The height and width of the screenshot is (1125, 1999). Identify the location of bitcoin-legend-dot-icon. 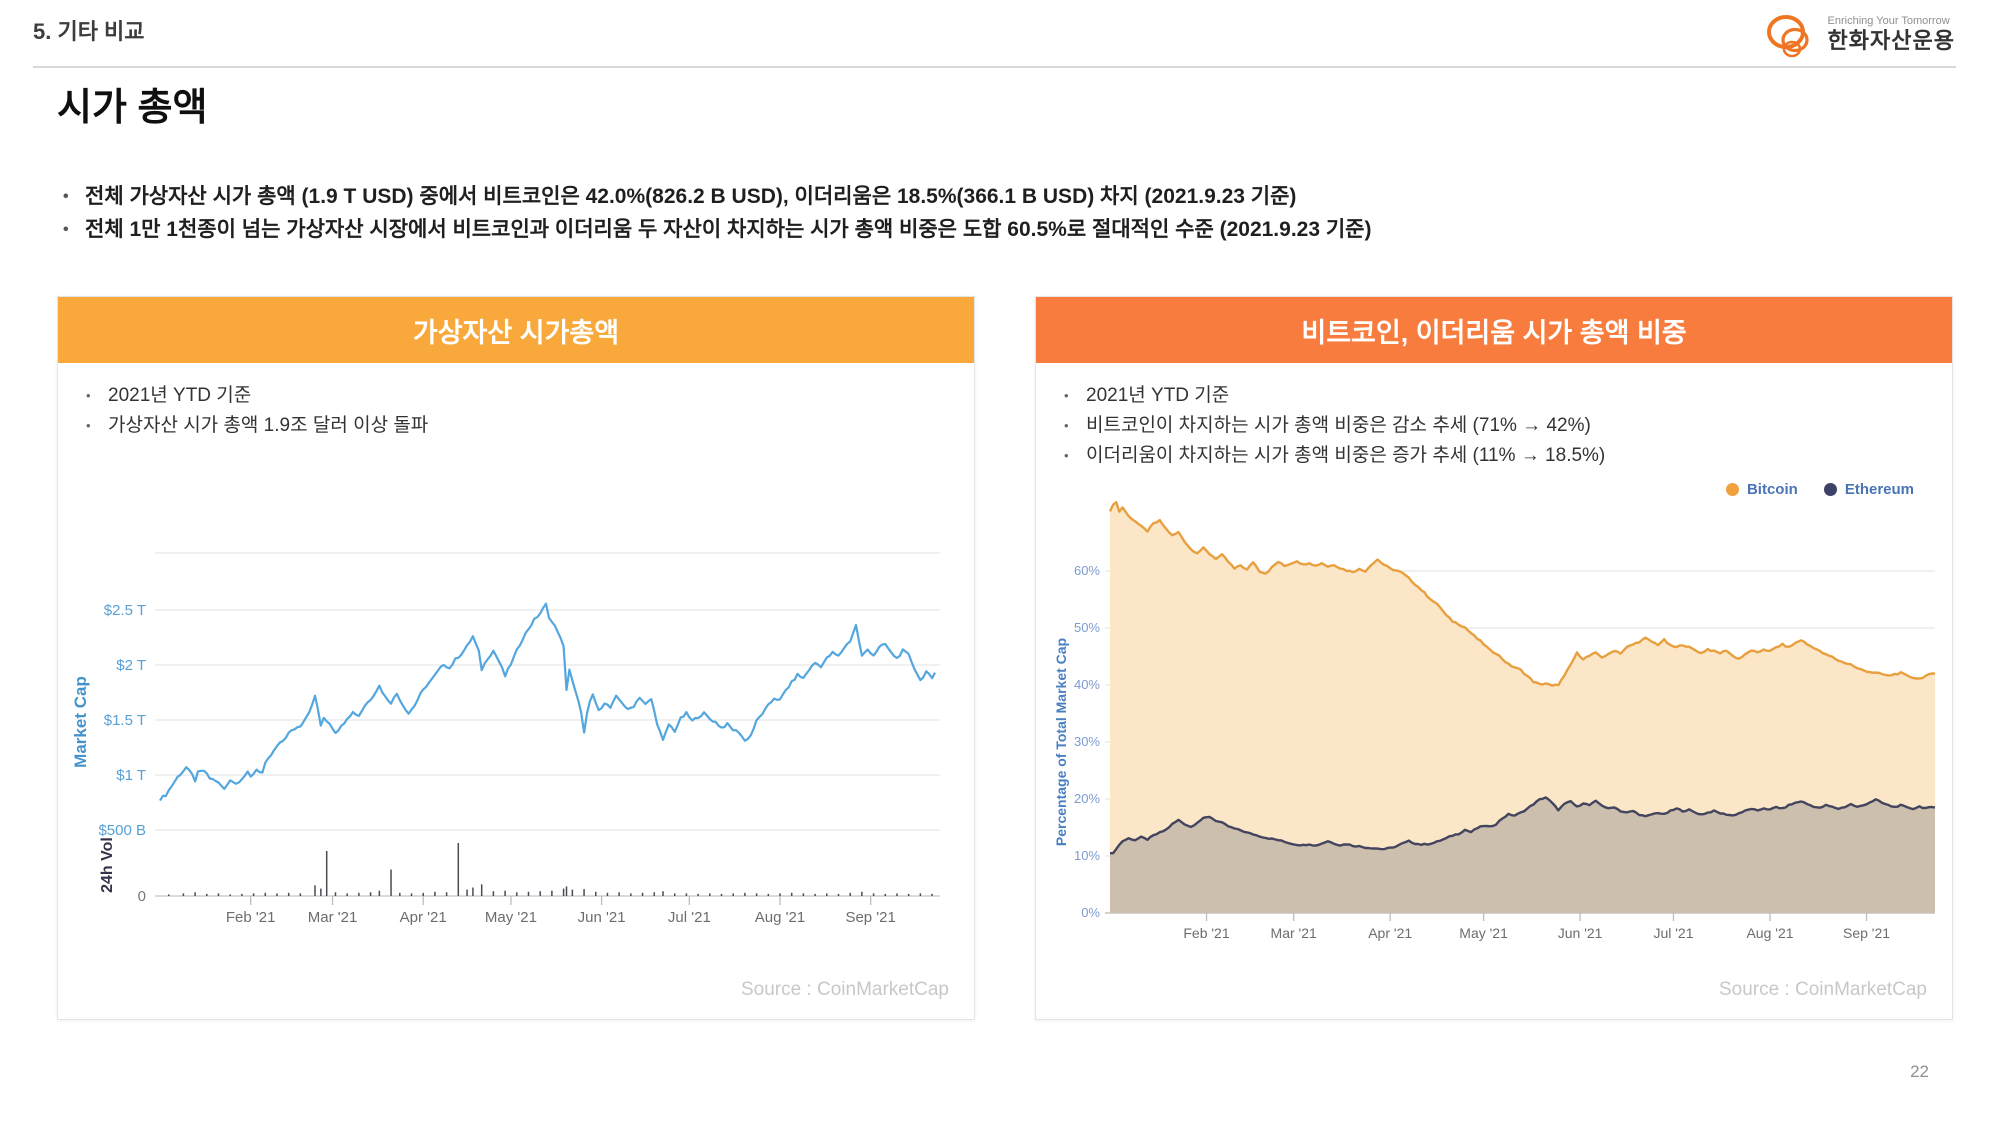
(1732, 489).